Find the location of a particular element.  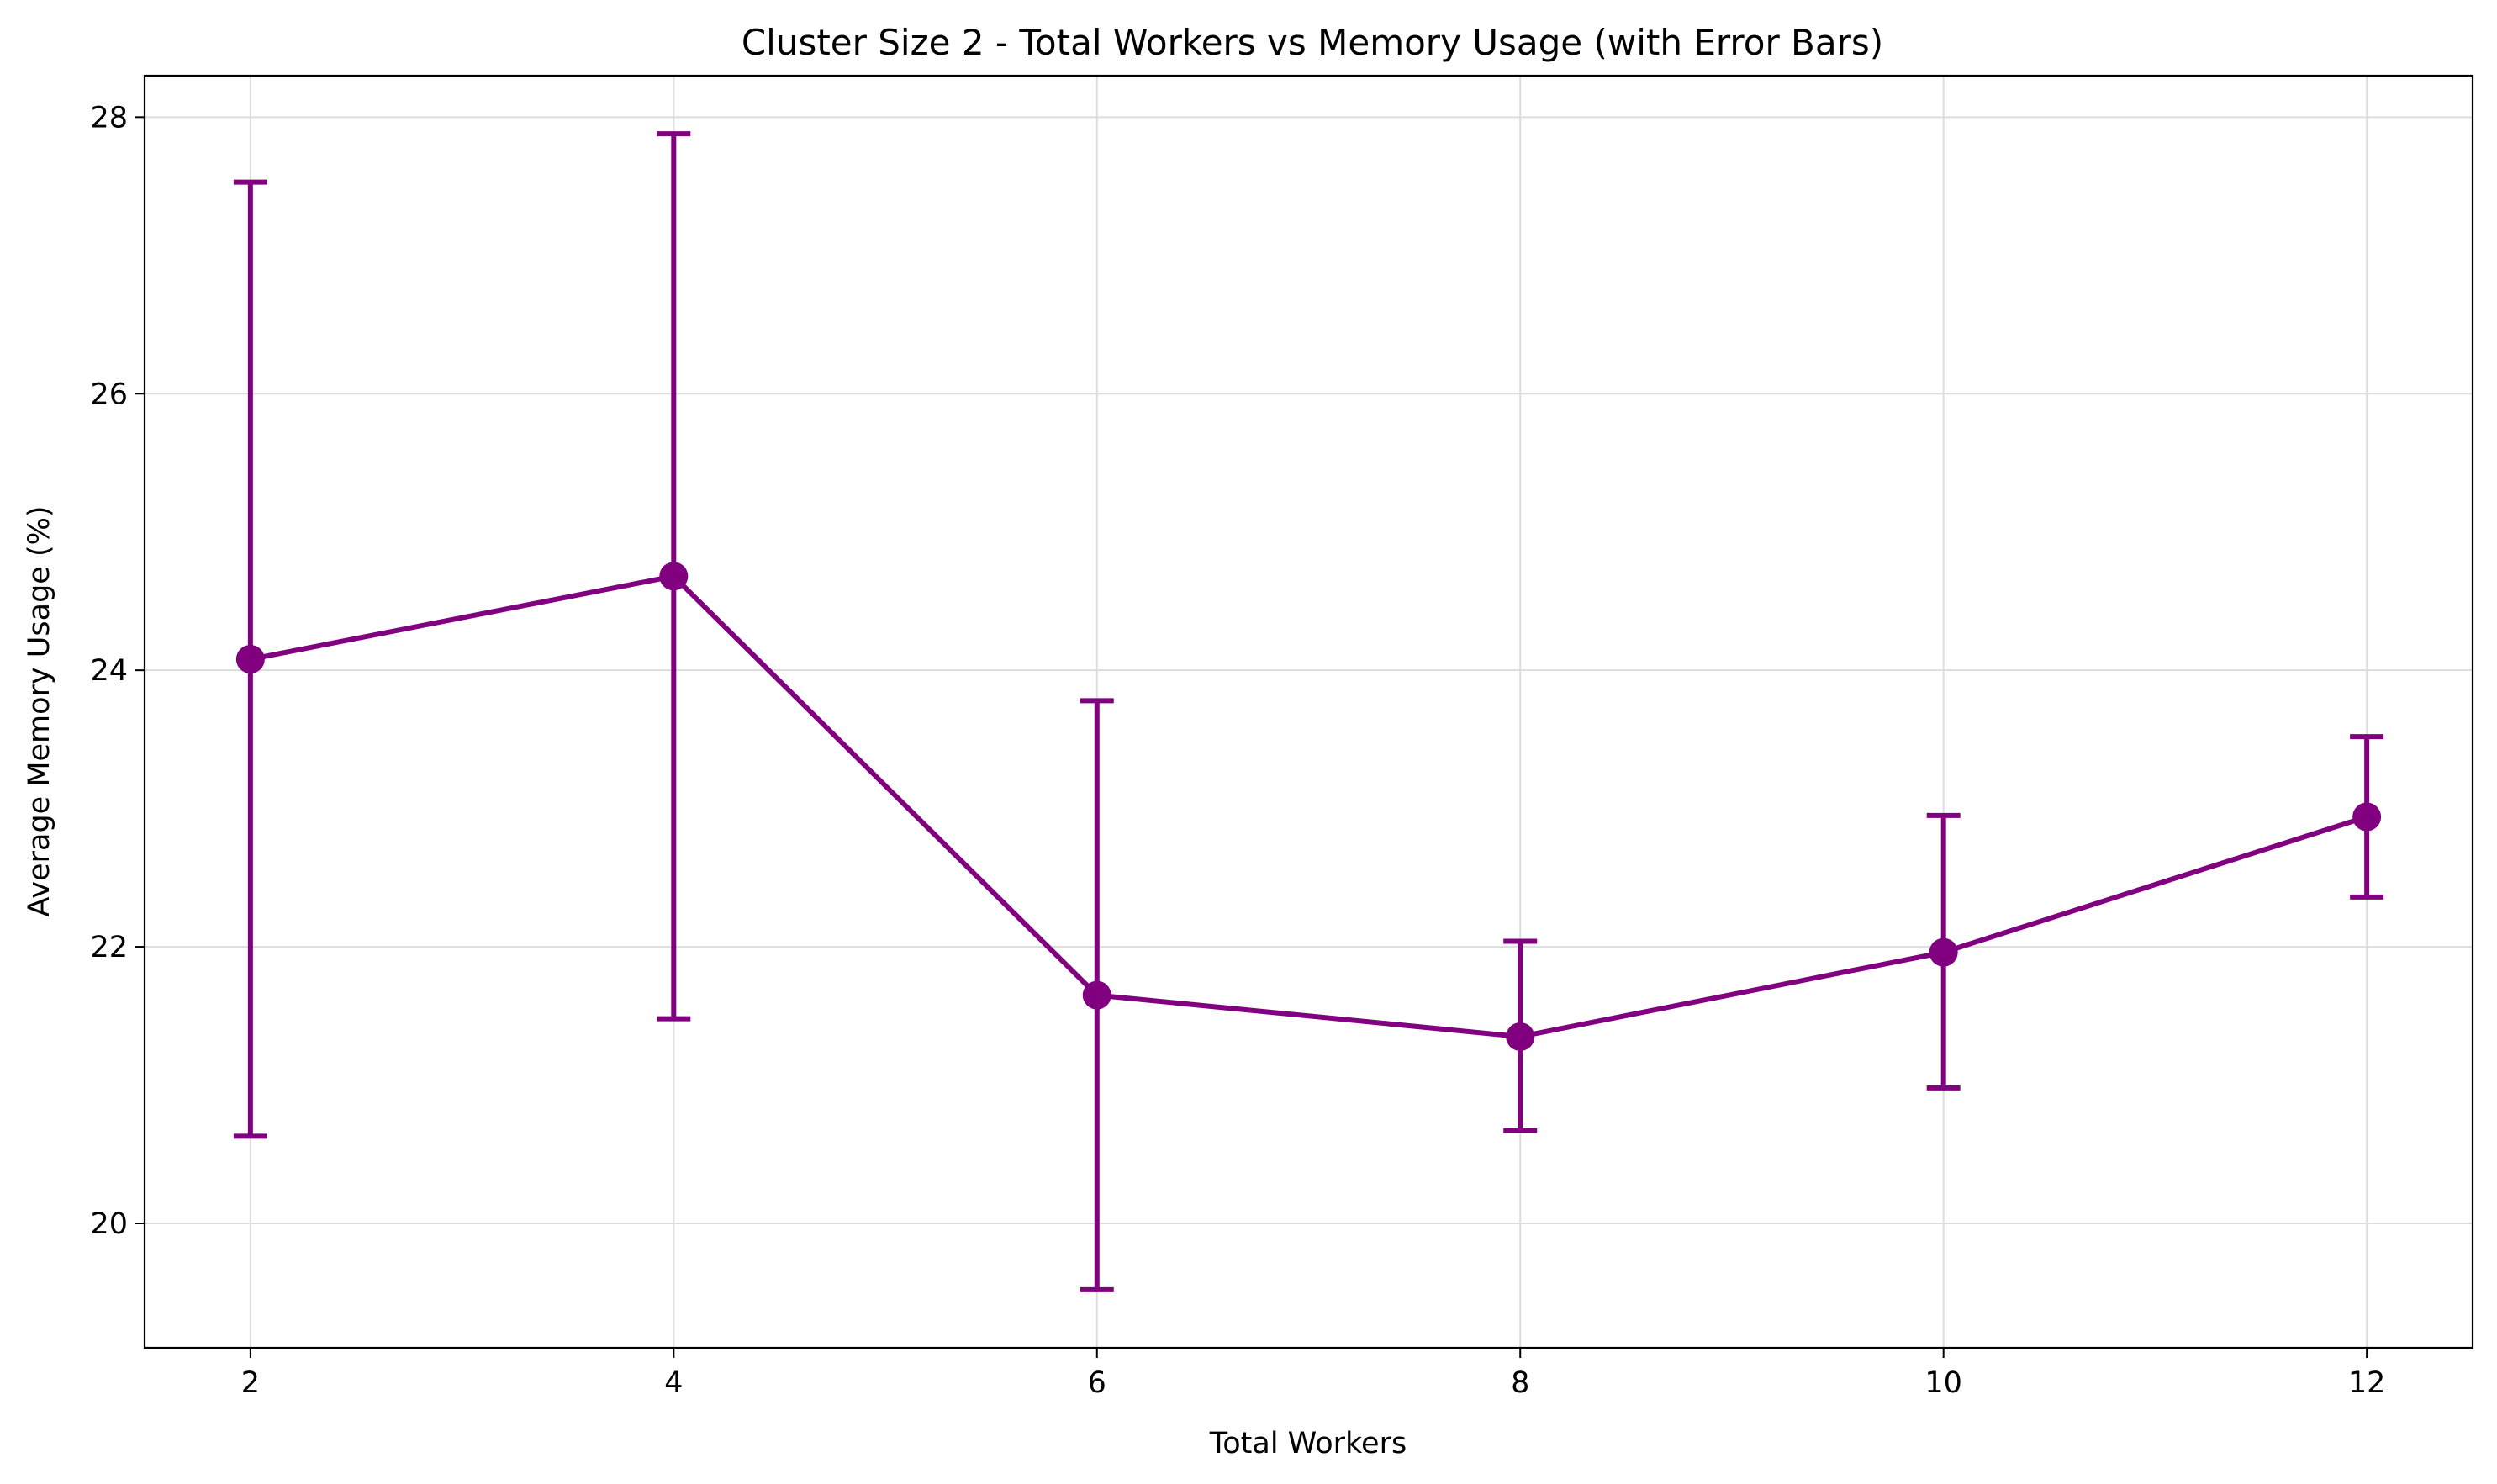

y-axis-label: Average Memory Usage (%) is located at coordinates (39, 710).